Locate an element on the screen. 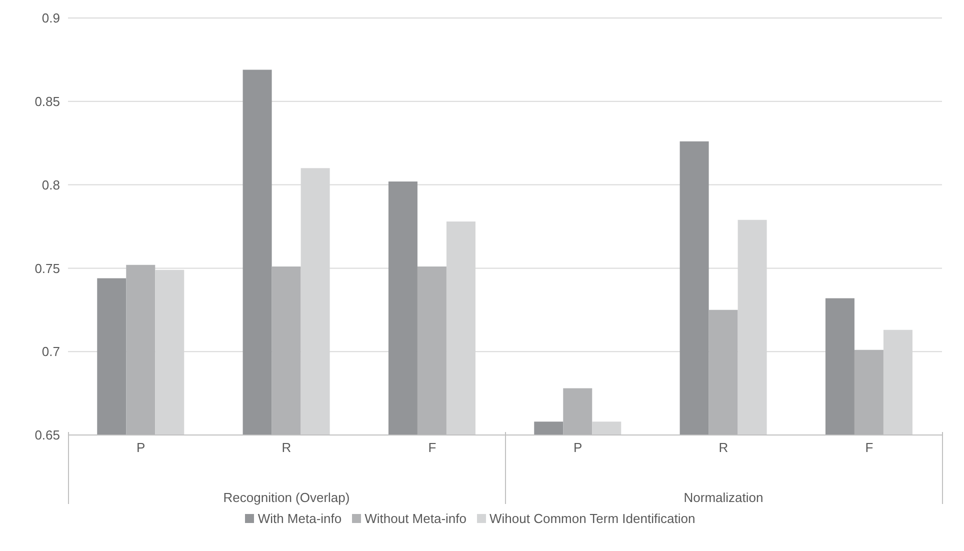 The height and width of the screenshot is (551, 964). text: Recognition (Overlap) is located at coordinates (286, 497).